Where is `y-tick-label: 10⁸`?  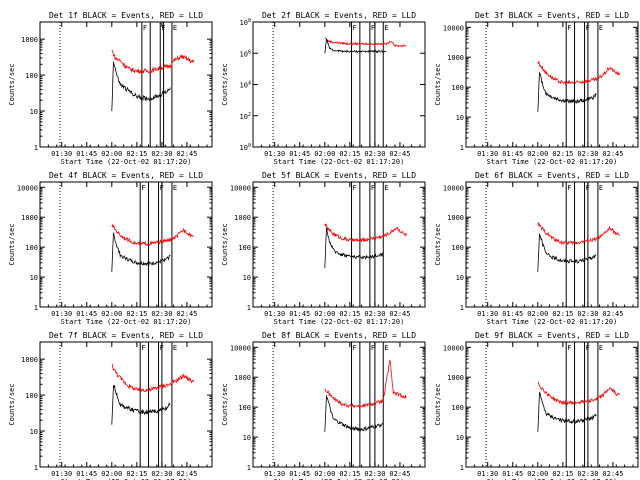
y-tick-label: 10⁸ is located at coordinates (245, 22).